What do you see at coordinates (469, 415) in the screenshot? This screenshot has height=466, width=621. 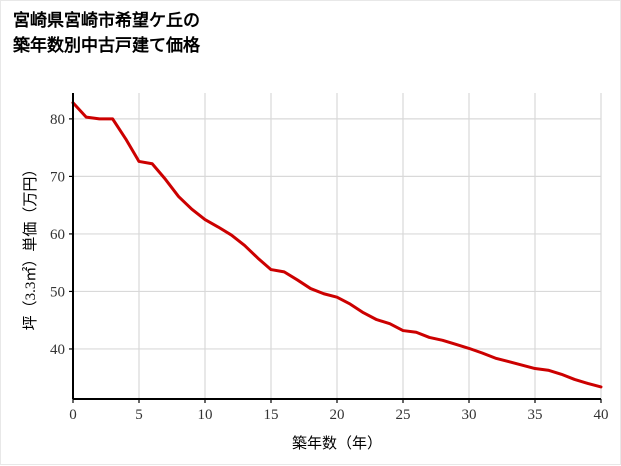 I see `x-tick-label: 30` at bounding box center [469, 415].